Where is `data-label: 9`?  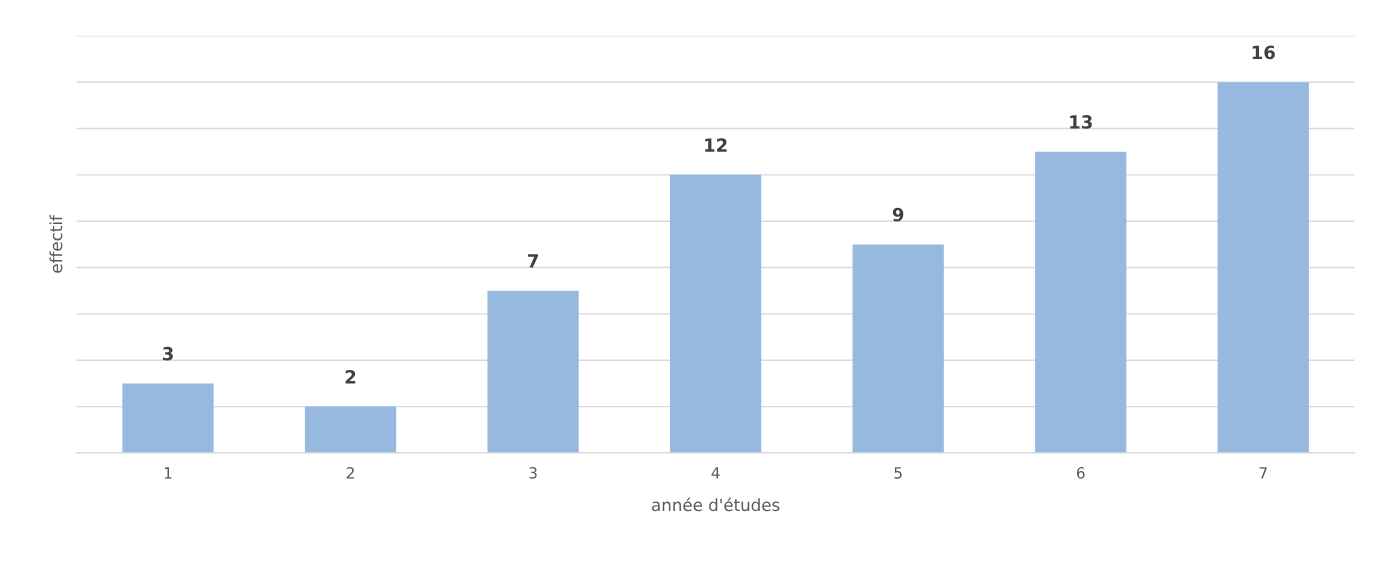
data-label: 9 is located at coordinates (898, 214).